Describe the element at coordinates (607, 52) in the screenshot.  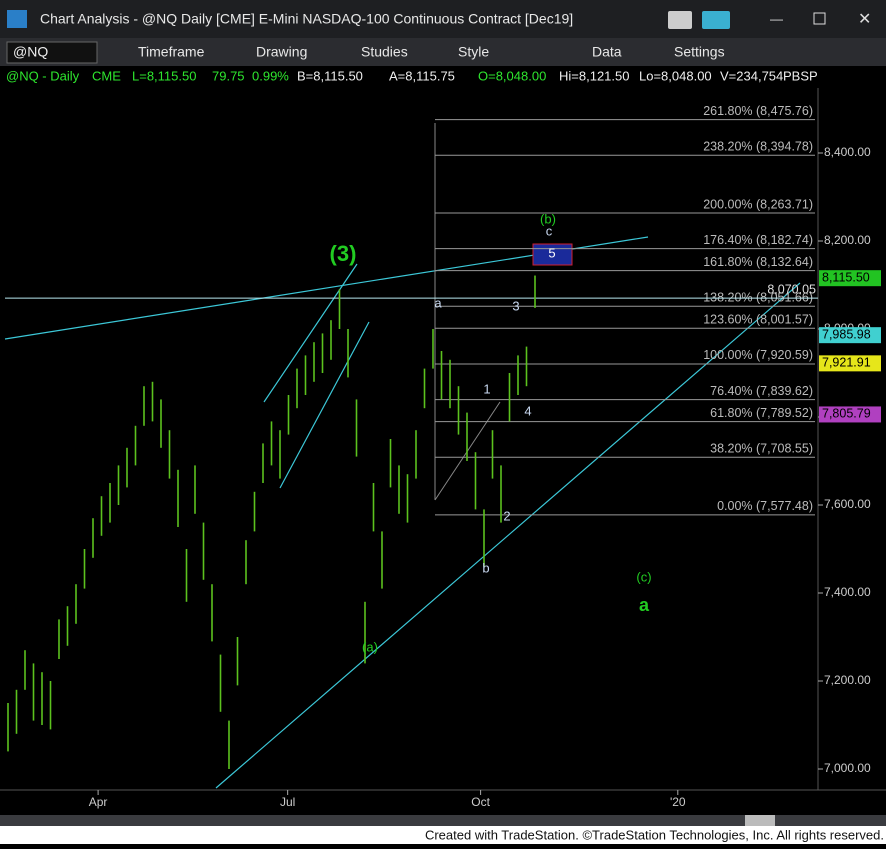
I see `toolbar-item: Data` at that location.